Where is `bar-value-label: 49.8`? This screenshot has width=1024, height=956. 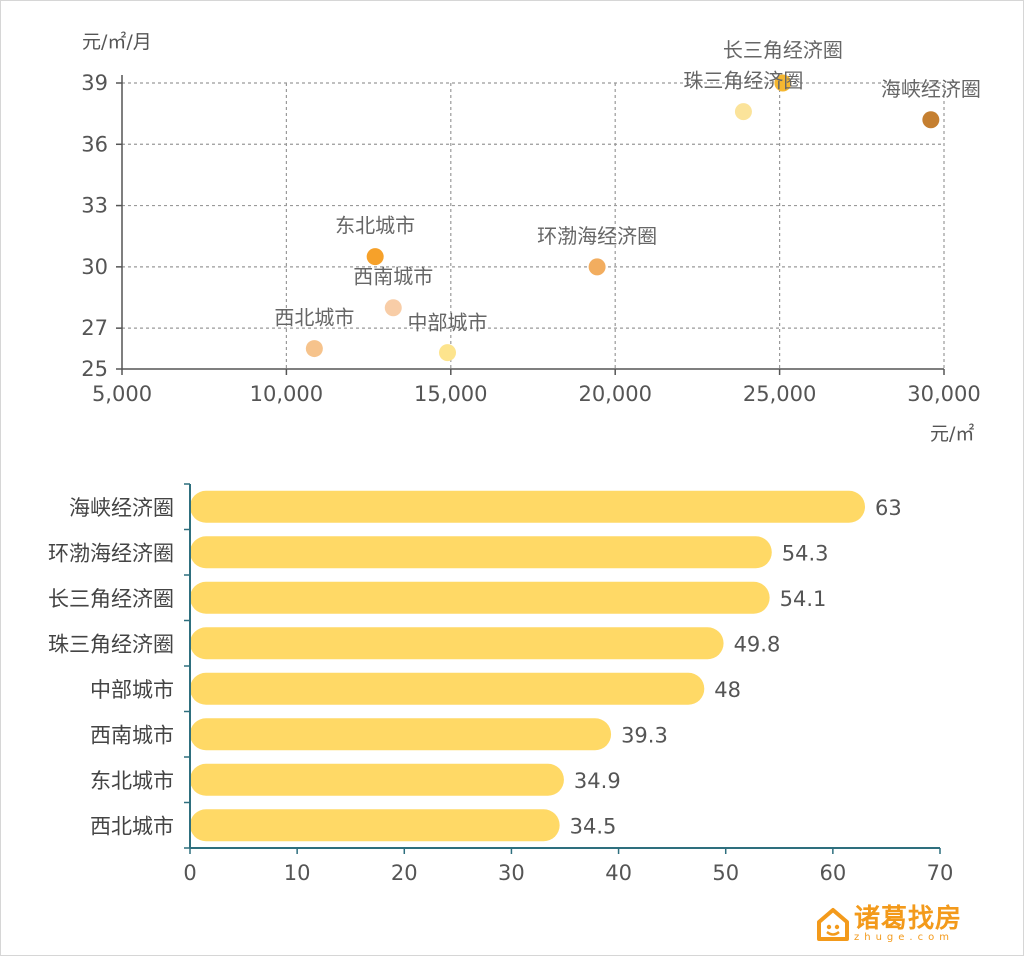 bar-value-label: 49.8 is located at coordinates (757, 644).